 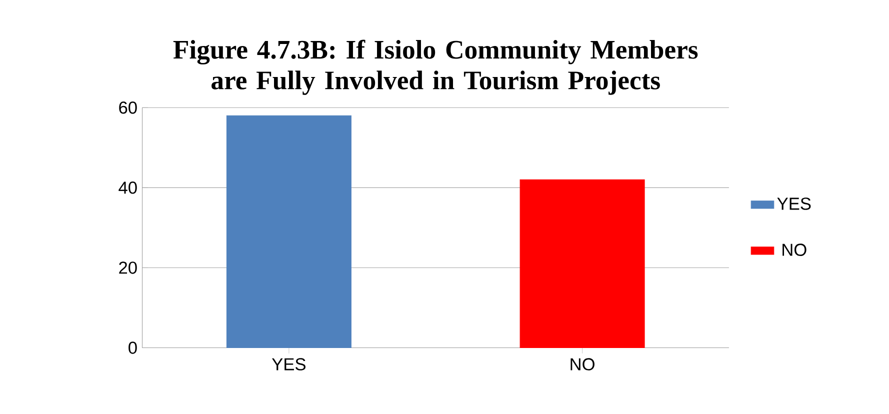 What do you see at coordinates (127, 188) in the screenshot?
I see `y-tick-label: 40` at bounding box center [127, 188].